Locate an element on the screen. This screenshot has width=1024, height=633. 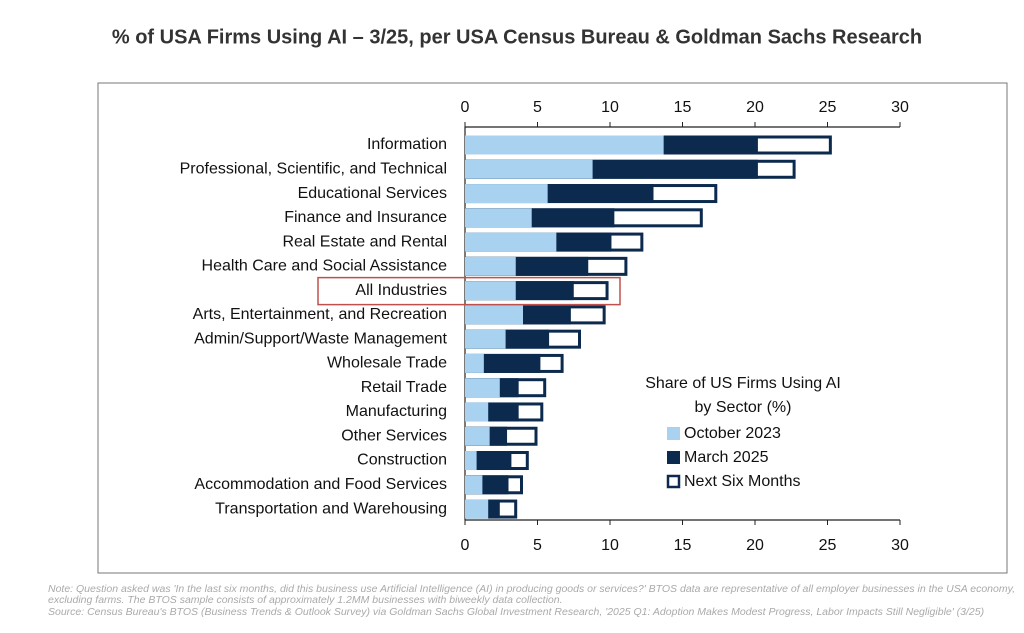
category-label: Professional, Scientific, and Technical is located at coordinates (313, 168).